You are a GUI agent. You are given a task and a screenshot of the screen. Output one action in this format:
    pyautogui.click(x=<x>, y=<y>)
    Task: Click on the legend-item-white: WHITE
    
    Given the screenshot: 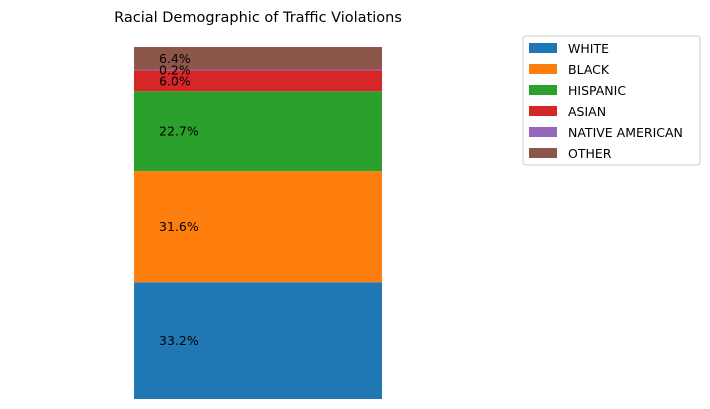 What is the action you would take?
    pyautogui.click(x=569, y=48)
    